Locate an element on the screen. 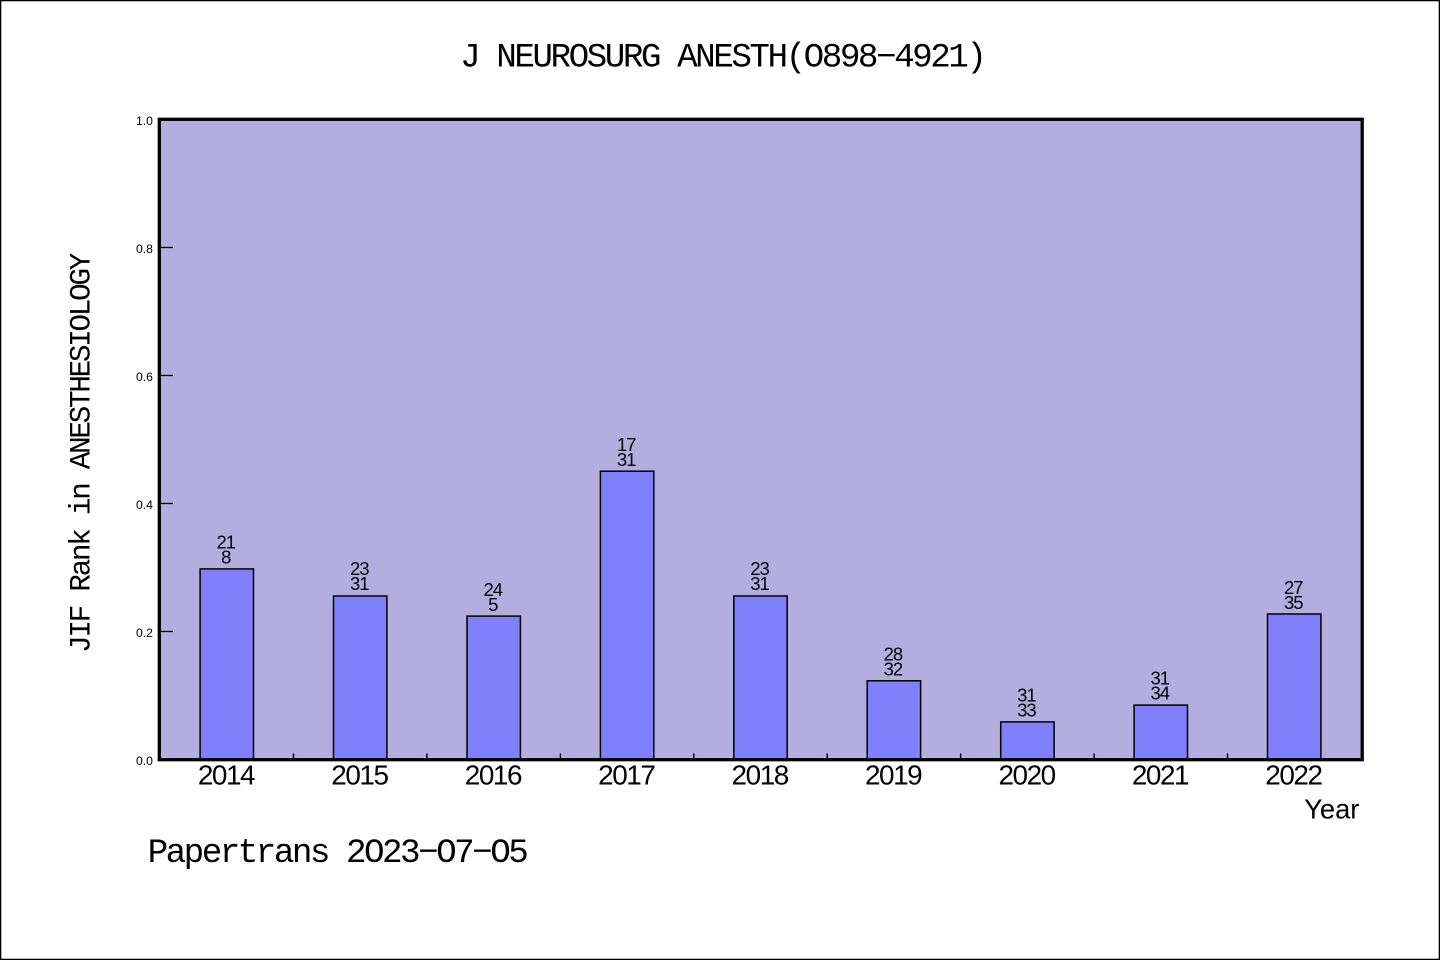 This screenshot has width=1440, height=960. svg-text: 17 is located at coordinates (626, 444).